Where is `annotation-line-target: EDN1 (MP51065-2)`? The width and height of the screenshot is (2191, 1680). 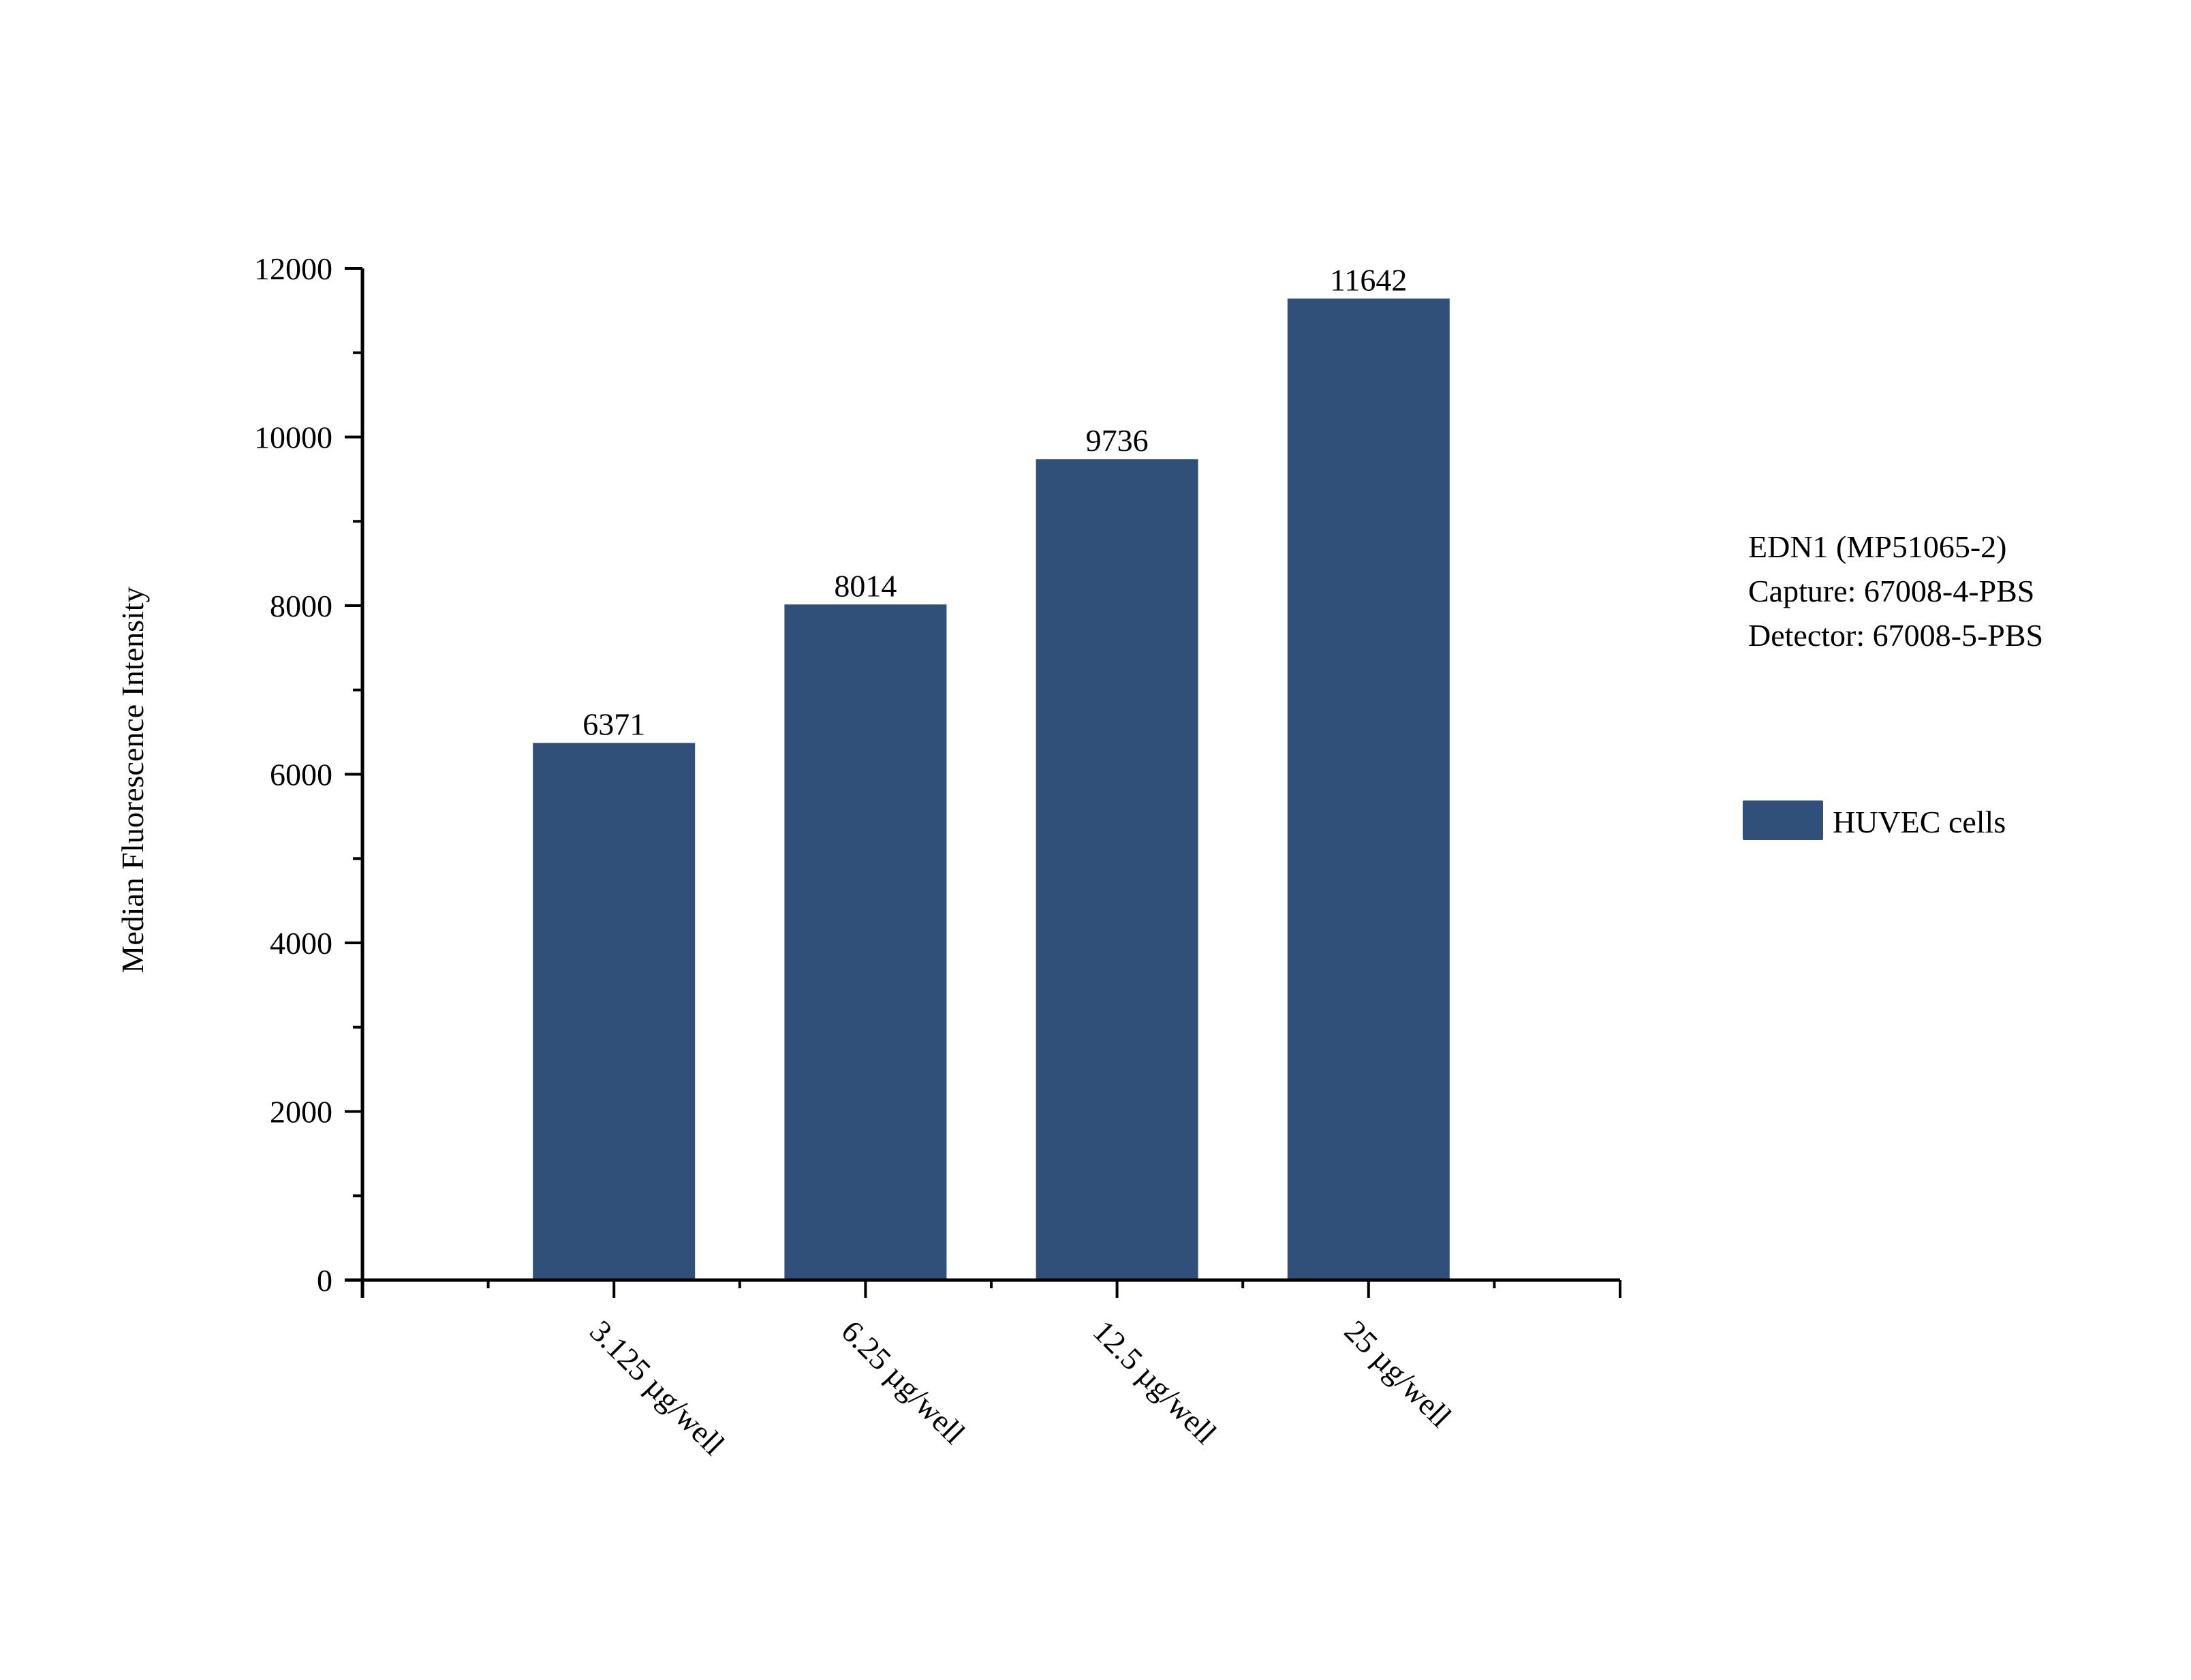
annotation-line-target: EDN1 (MP51065-2) is located at coordinates (1877, 546).